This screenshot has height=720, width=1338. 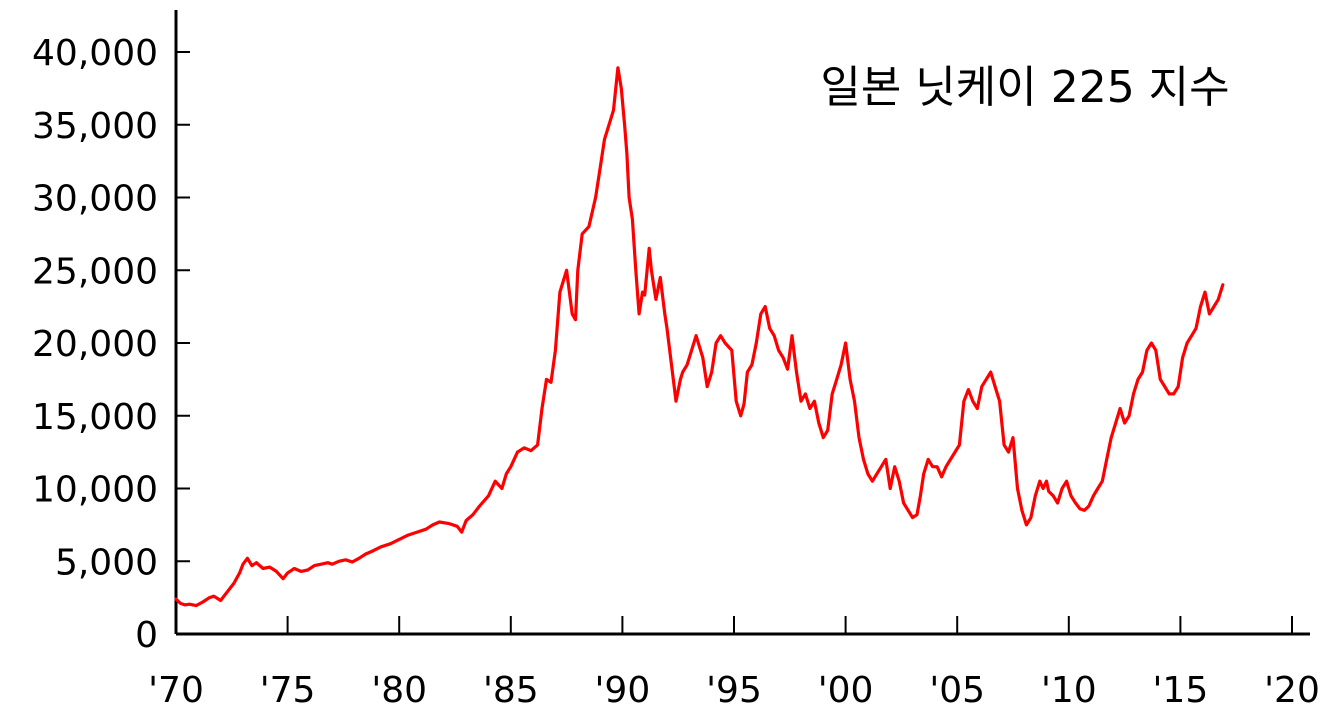 I want to click on x-tick-label: '70, so click(x=176, y=690).